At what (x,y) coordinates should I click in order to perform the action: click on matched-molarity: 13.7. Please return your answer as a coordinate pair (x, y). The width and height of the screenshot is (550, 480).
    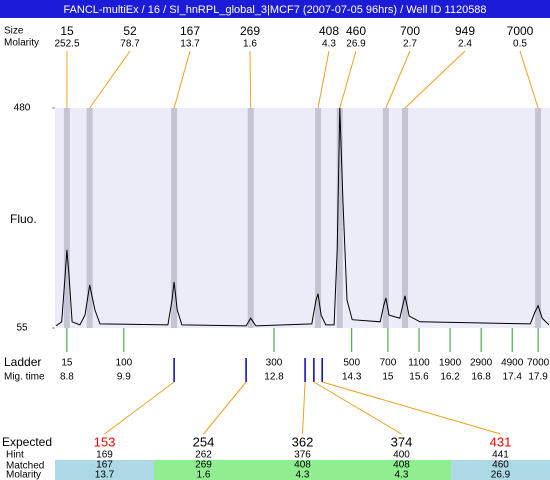
    Looking at the image, I should click on (105, 475).